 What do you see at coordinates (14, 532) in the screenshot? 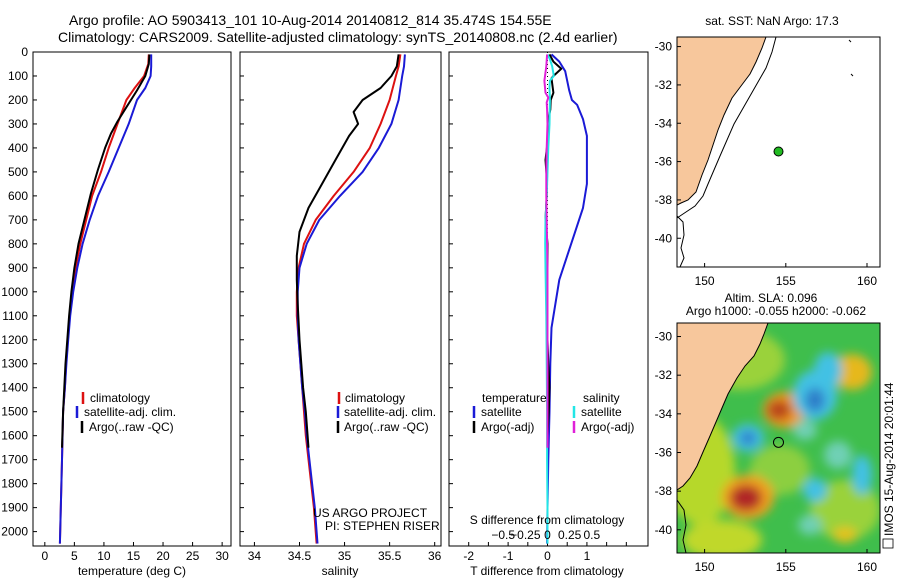
I see `depth-tick-label: 2000` at bounding box center [14, 532].